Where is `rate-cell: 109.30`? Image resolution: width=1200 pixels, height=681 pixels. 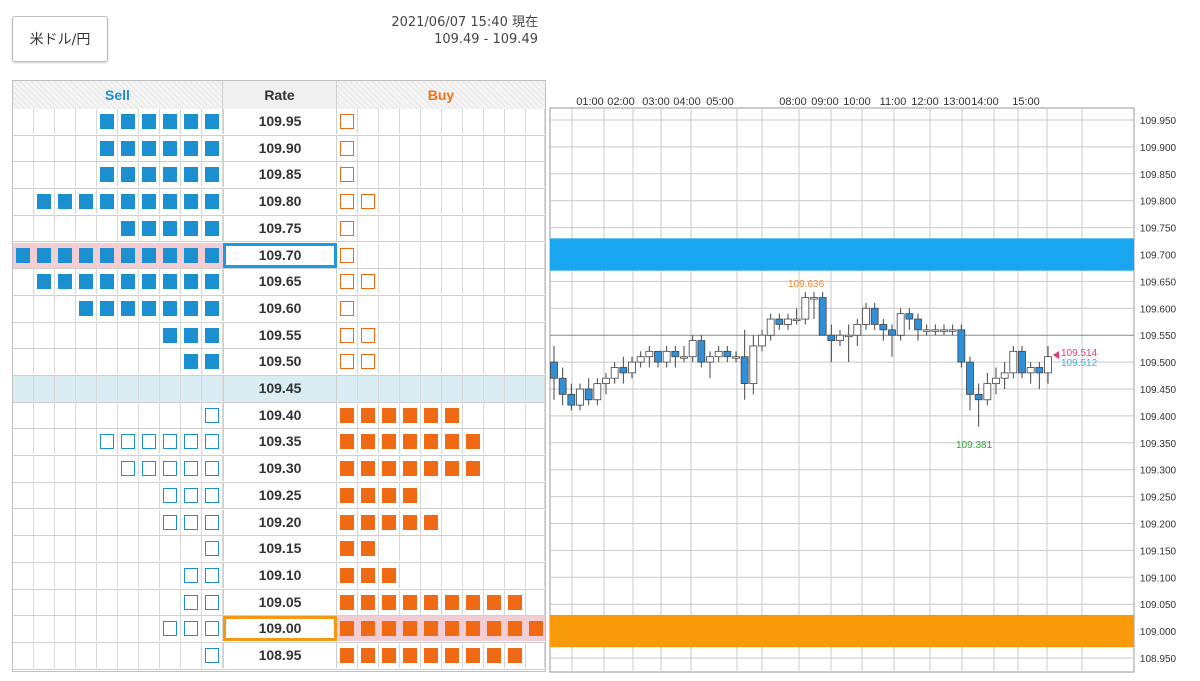
rate-cell: 109.30 is located at coordinates (280, 469).